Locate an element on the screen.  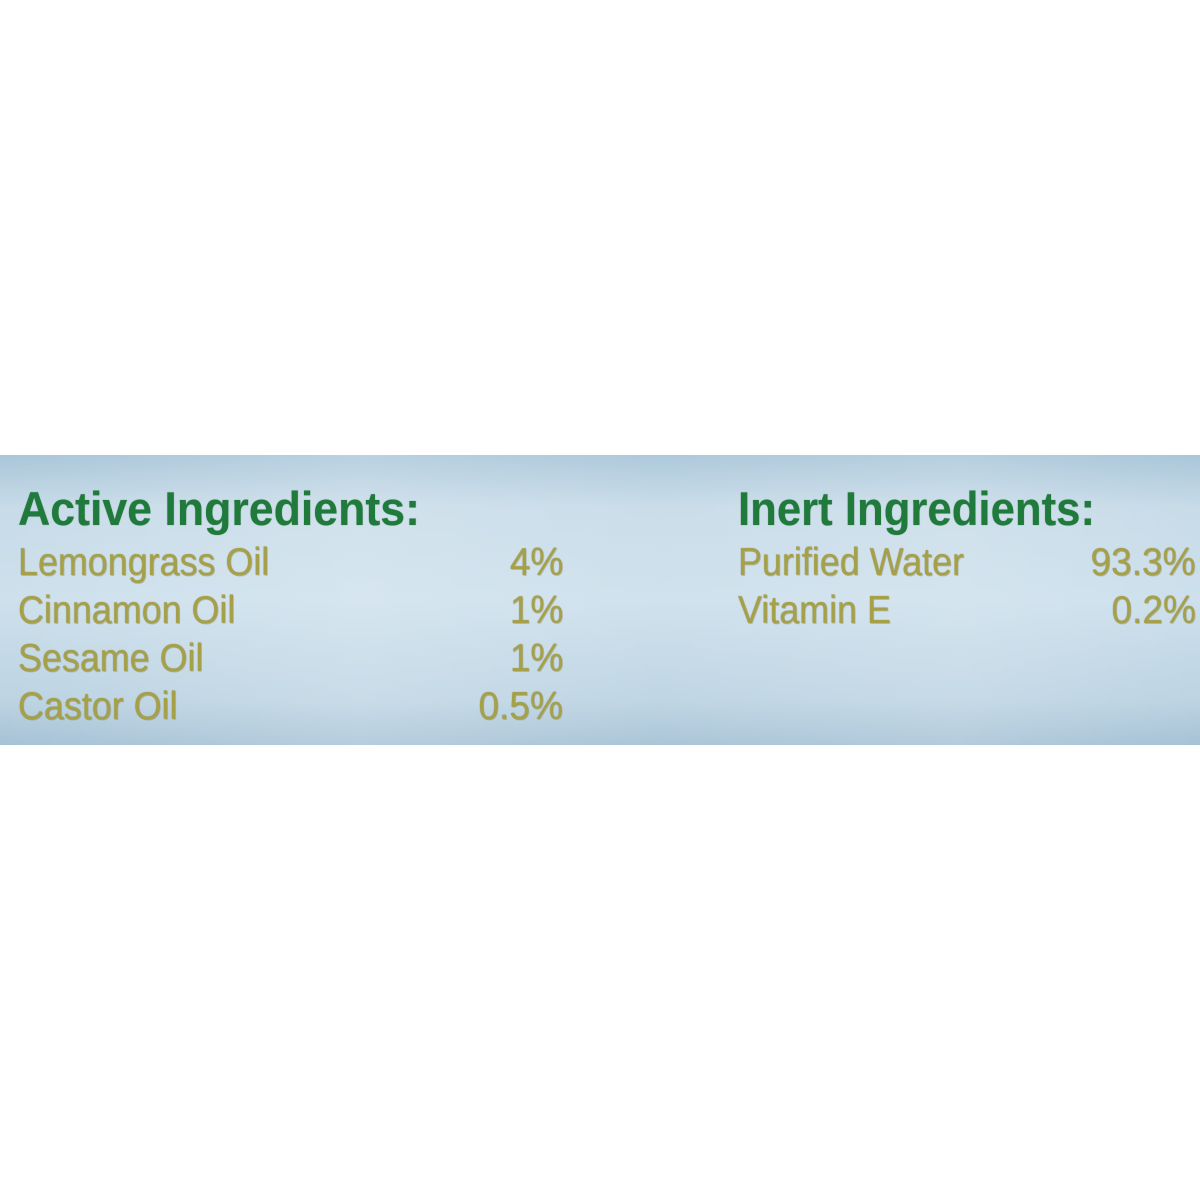
ingredient-row: Vitamin E 0.2% is located at coordinates (969, 611).